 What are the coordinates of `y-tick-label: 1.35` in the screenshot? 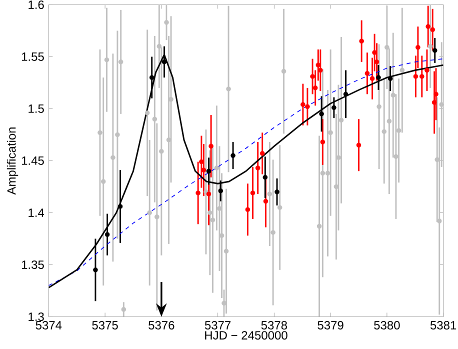 It's located at (33, 264).